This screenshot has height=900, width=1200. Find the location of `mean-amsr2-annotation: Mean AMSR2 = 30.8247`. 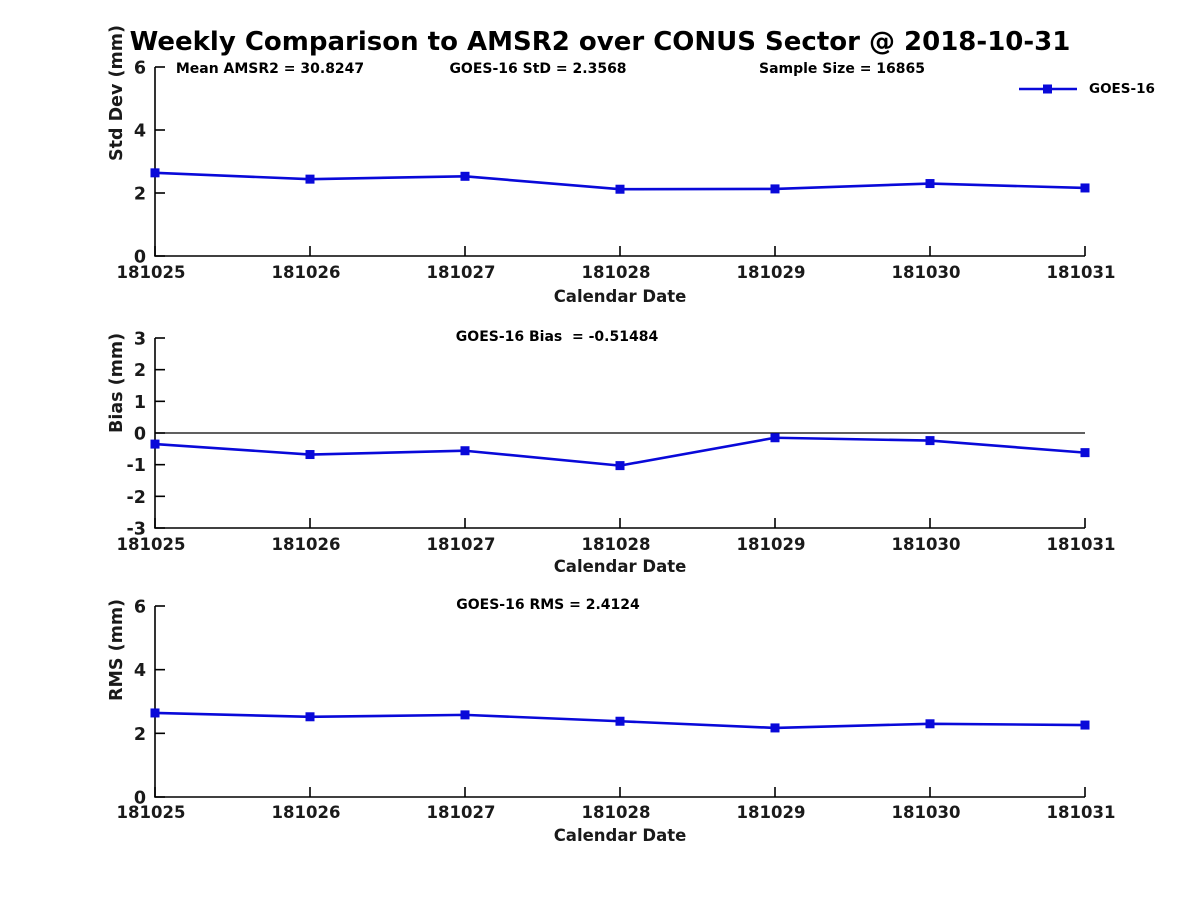

mean-amsr2-annotation: Mean AMSR2 = 30.8247 is located at coordinates (270, 69).